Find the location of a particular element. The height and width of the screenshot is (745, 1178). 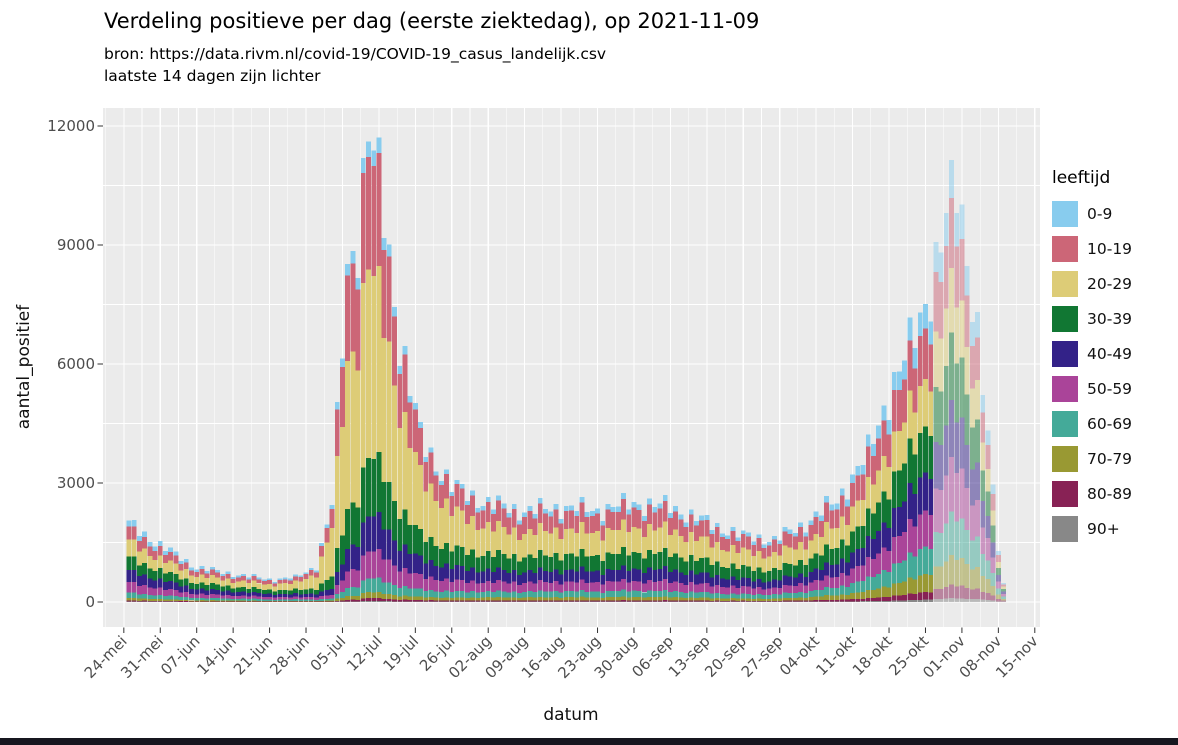

legend-item: 40-49 is located at coordinates (1114, 354).